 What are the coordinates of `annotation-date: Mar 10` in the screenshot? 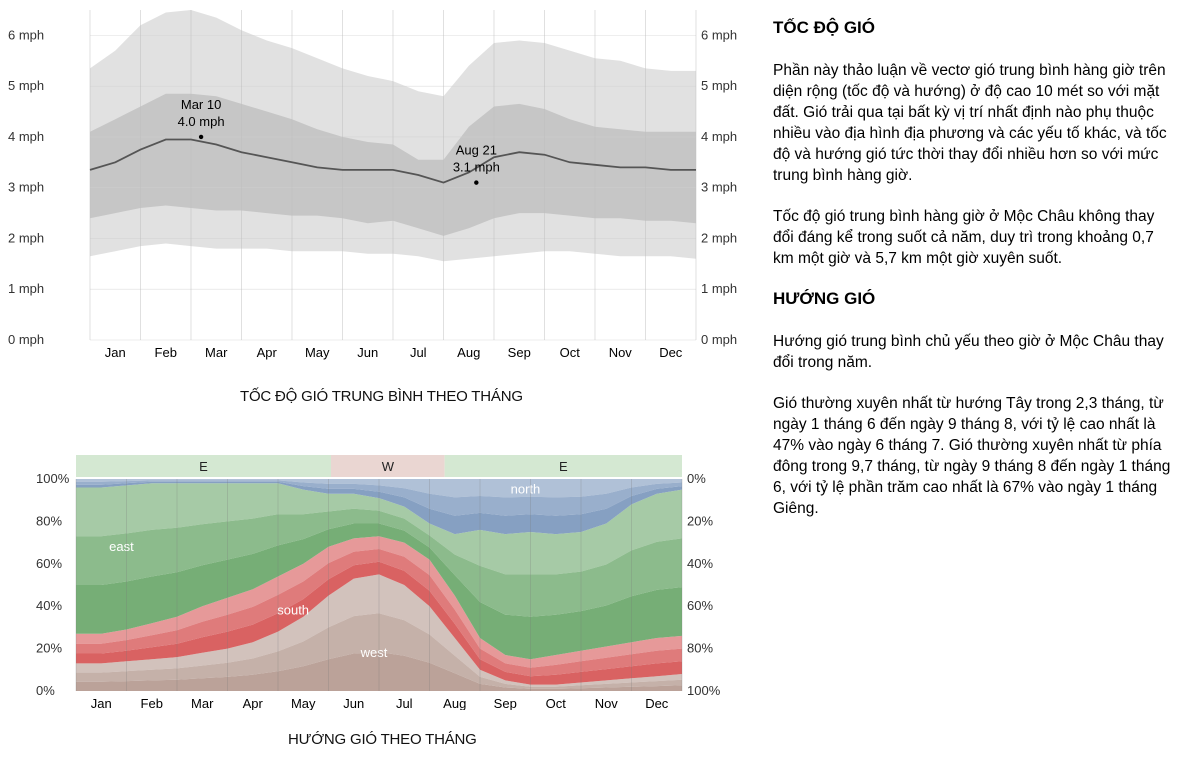 It's located at (201, 104).